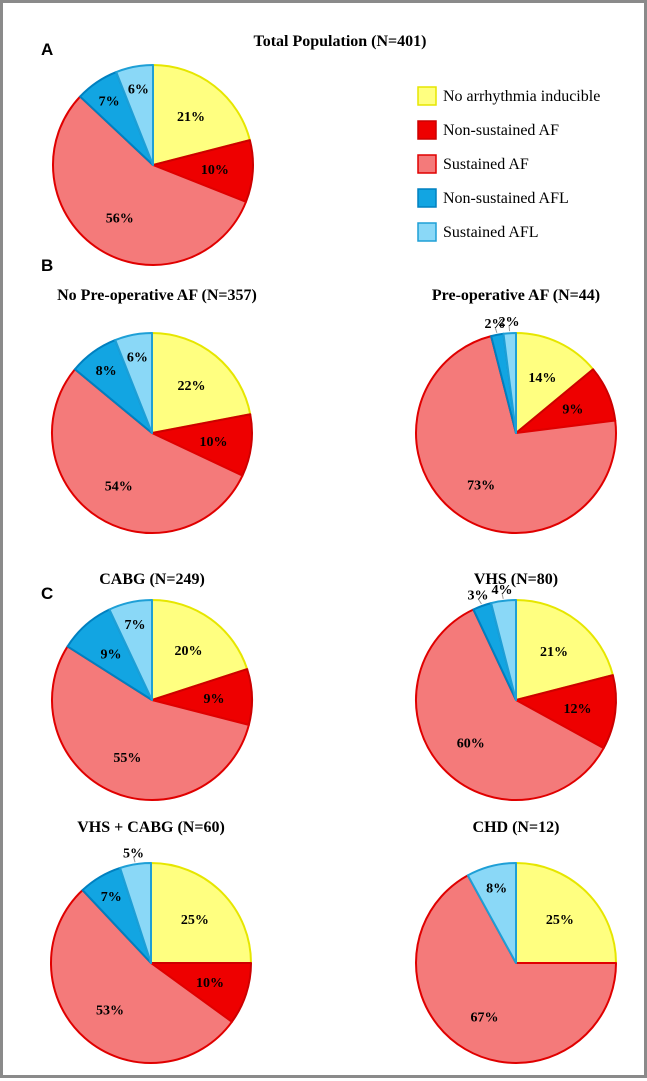  I want to click on slice-label: 53%, so click(110, 1011).